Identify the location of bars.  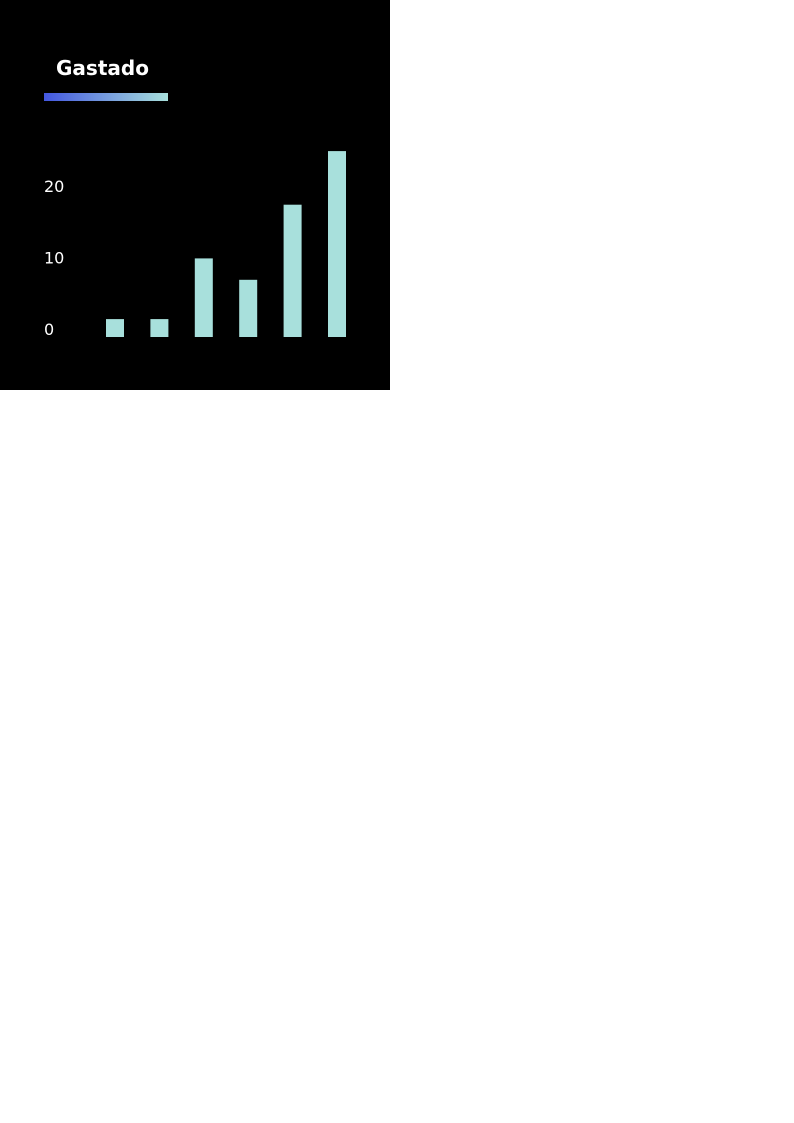
(226, 244).